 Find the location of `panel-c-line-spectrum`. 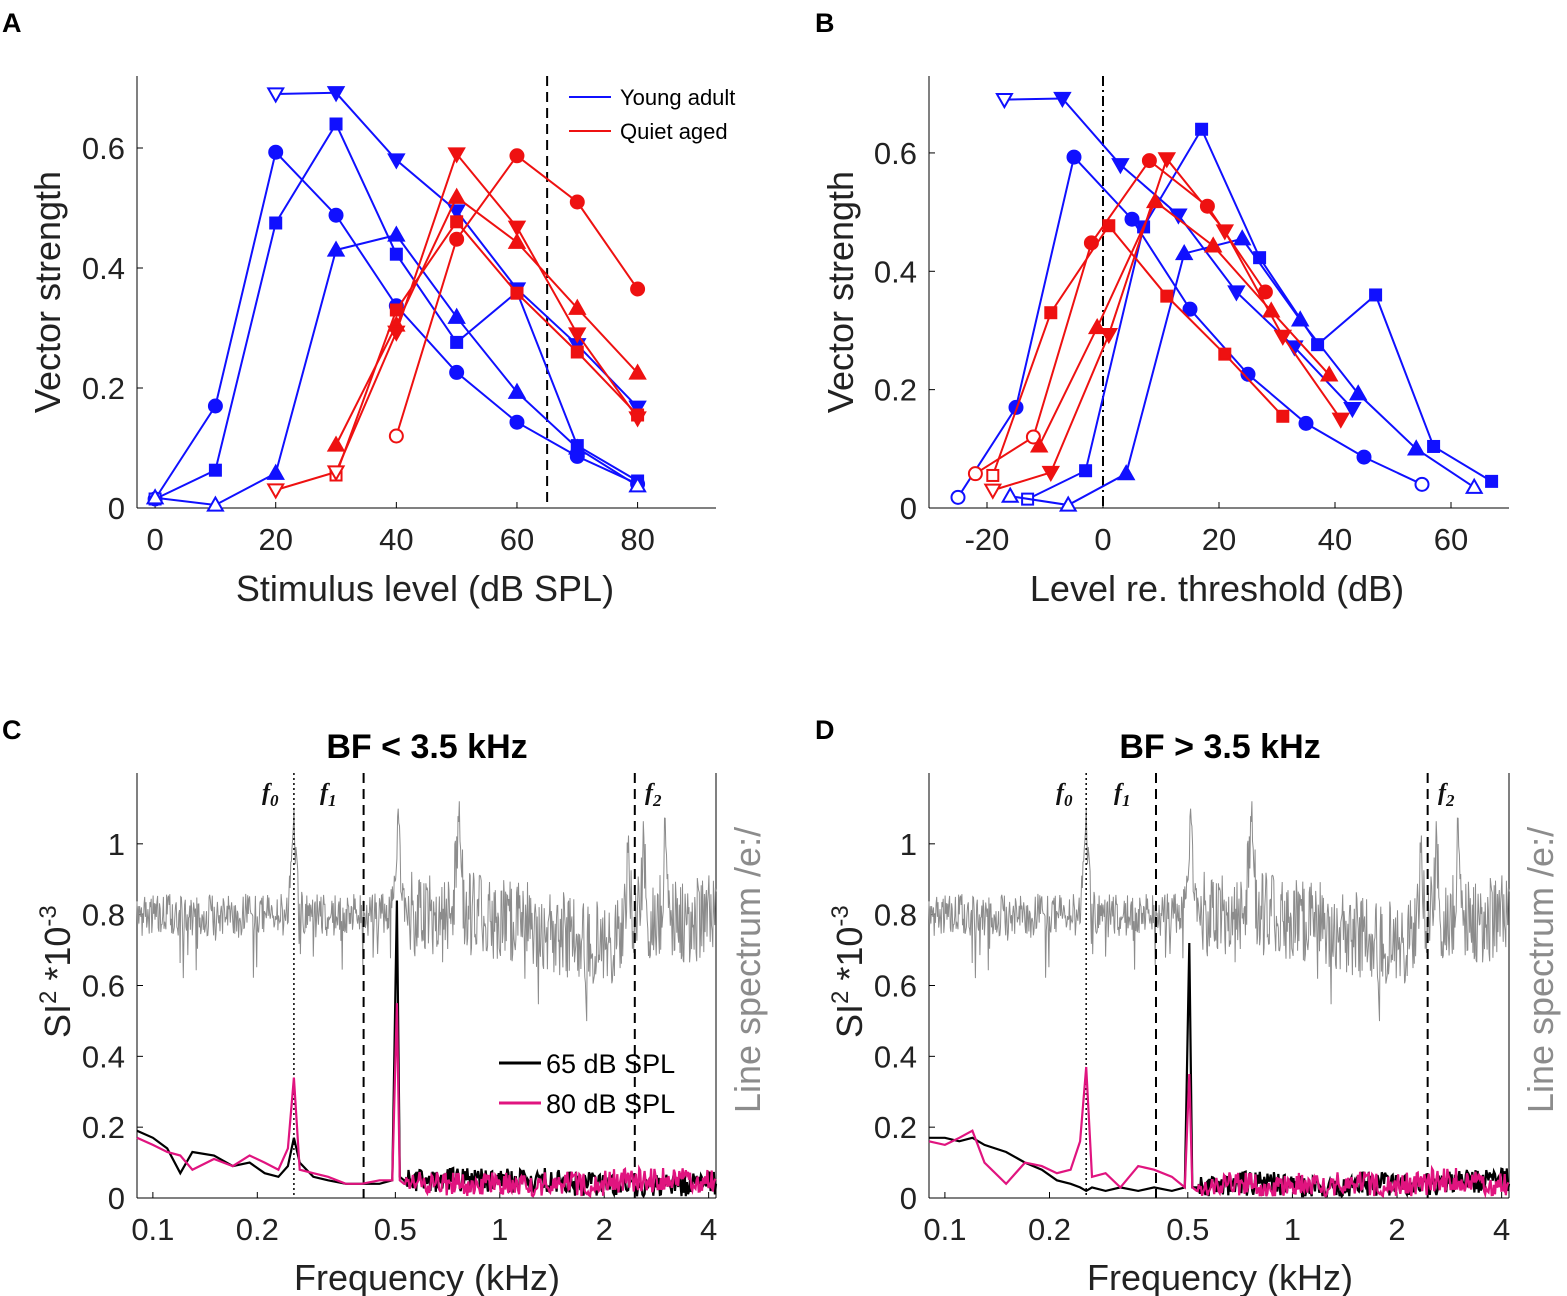

panel-c-line-spectrum is located at coordinates (426, 911).